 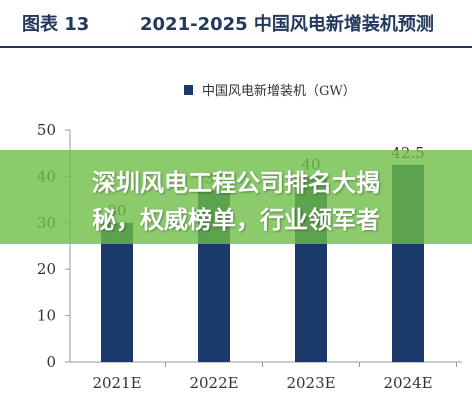 What do you see at coordinates (46, 130) in the screenshot?
I see `y-tick-label: 50` at bounding box center [46, 130].